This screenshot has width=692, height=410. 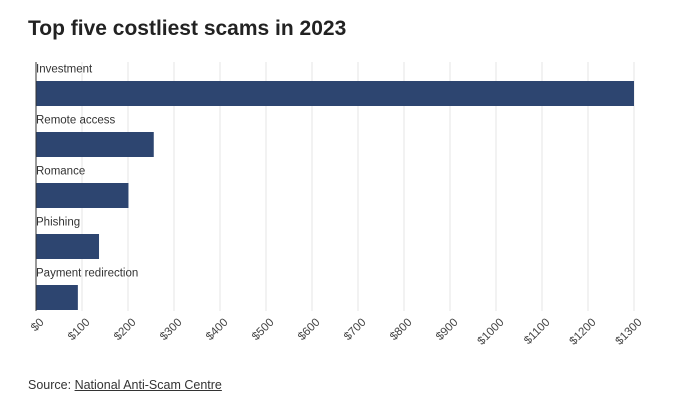 What do you see at coordinates (87, 274) in the screenshot?
I see `category-label: Payment redirection` at bounding box center [87, 274].